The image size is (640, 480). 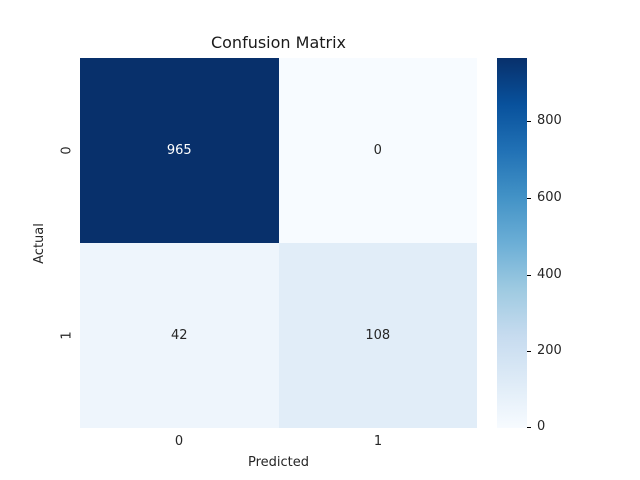 I want to click on heatmap-cell-true0-pred1: 0, so click(x=377, y=150).